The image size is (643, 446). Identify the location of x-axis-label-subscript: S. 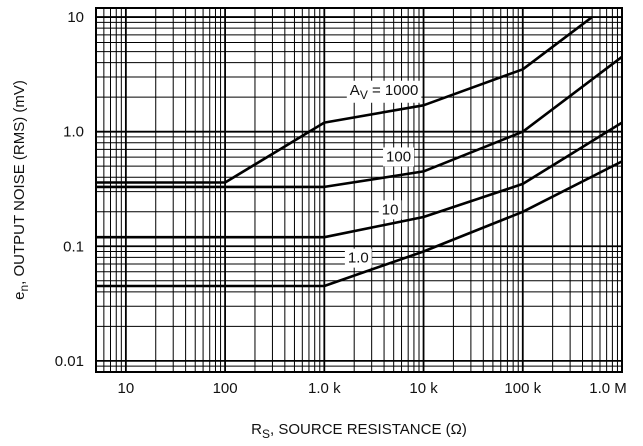
(266, 434).